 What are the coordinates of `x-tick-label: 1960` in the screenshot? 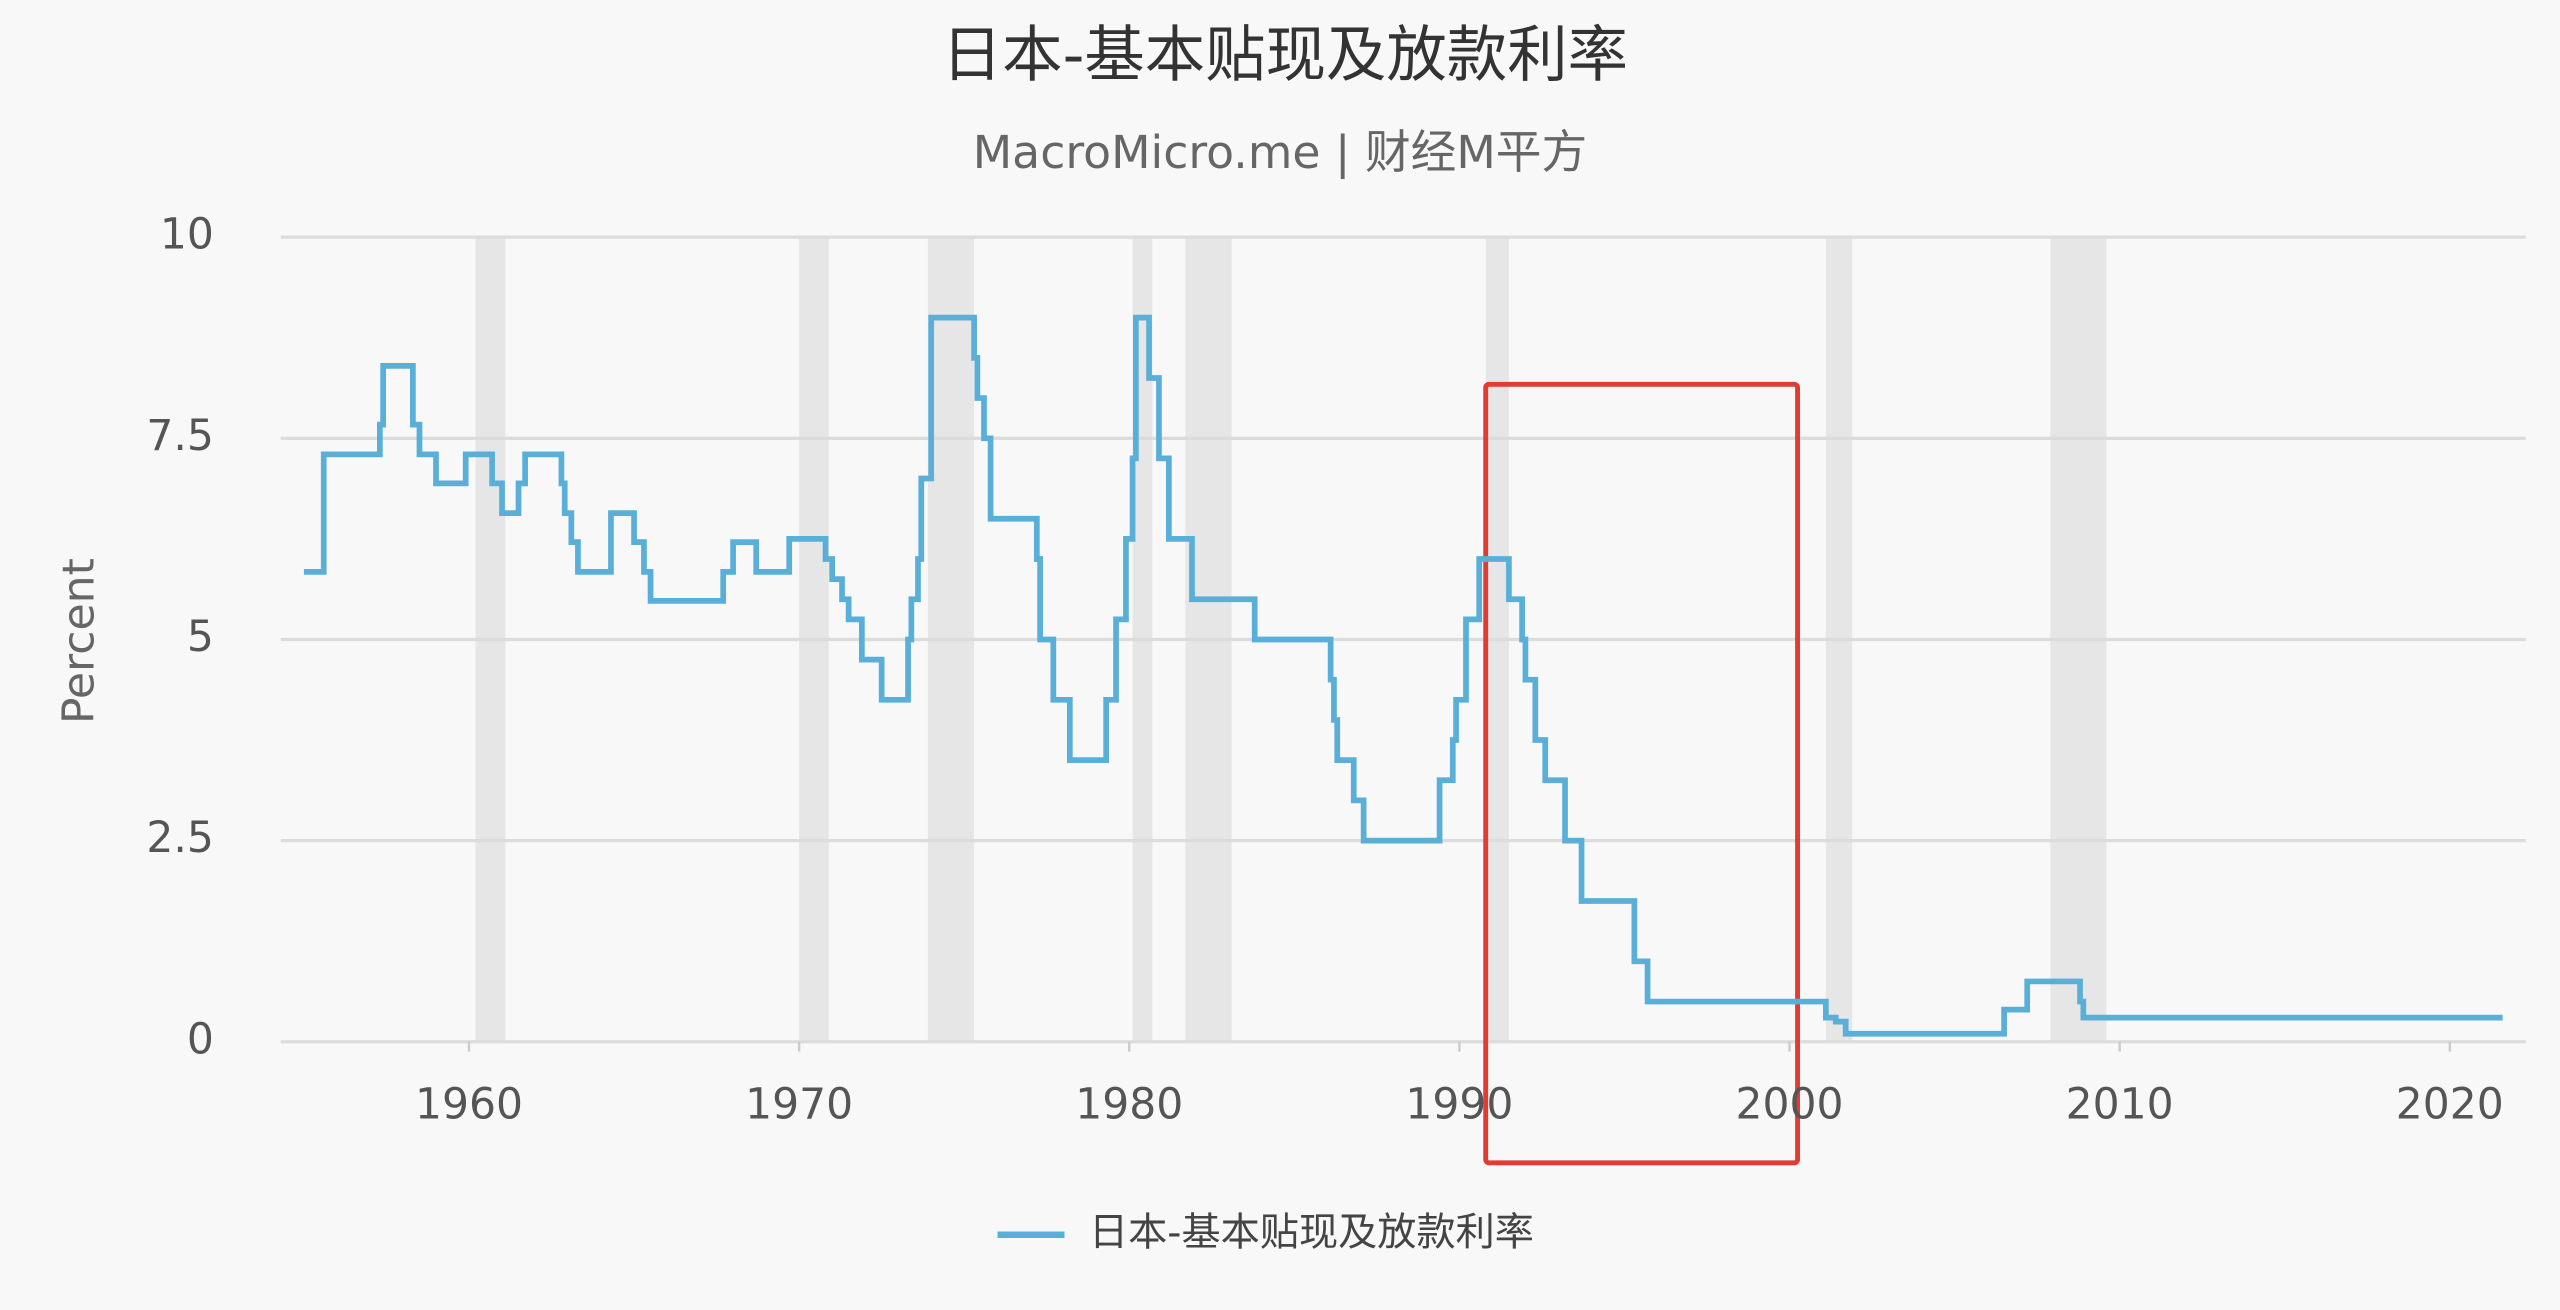 It's located at (469, 1105).